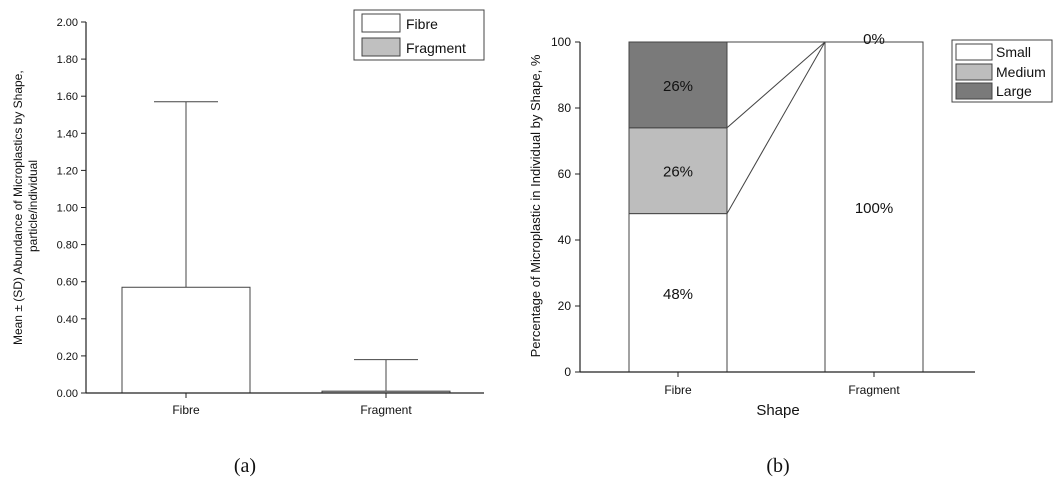 This screenshot has height=491, width=1059. What do you see at coordinates (874, 390) in the screenshot?
I see `panel-b-x-tick-label: Fragment` at bounding box center [874, 390].